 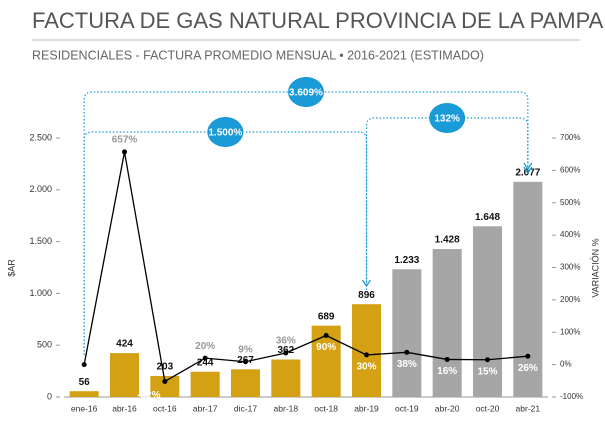 I want to click on y2-tick-label: 0%, so click(x=566, y=364).